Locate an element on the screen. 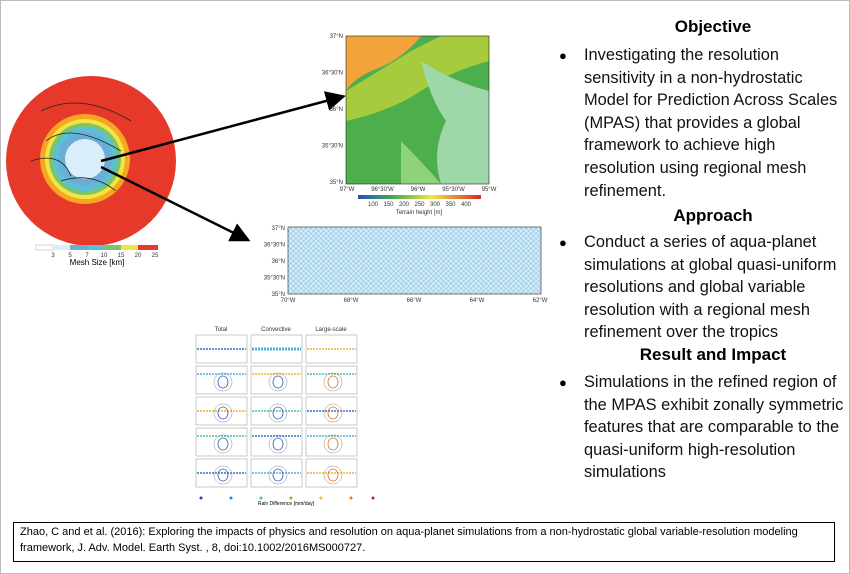  rain-colorbar is located at coordinates (287, 498).